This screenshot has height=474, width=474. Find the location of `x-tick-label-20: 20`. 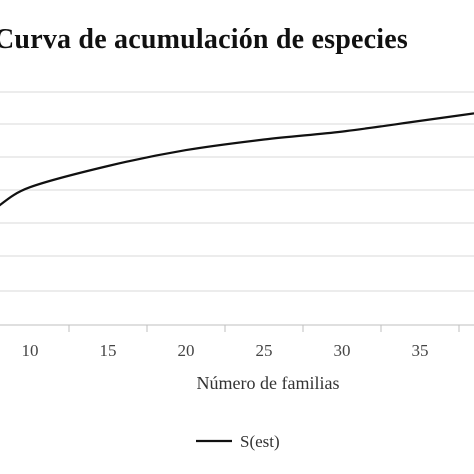

x-tick-label-20: 20 is located at coordinates (186, 350).